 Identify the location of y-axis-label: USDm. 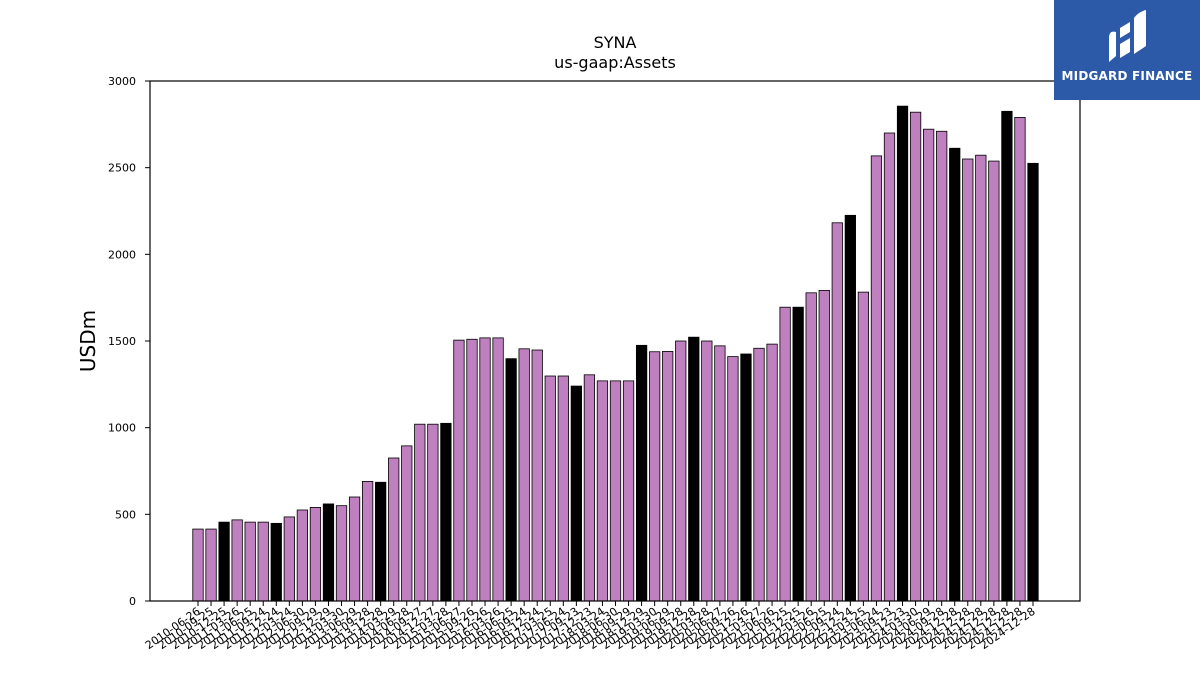
(88, 341).